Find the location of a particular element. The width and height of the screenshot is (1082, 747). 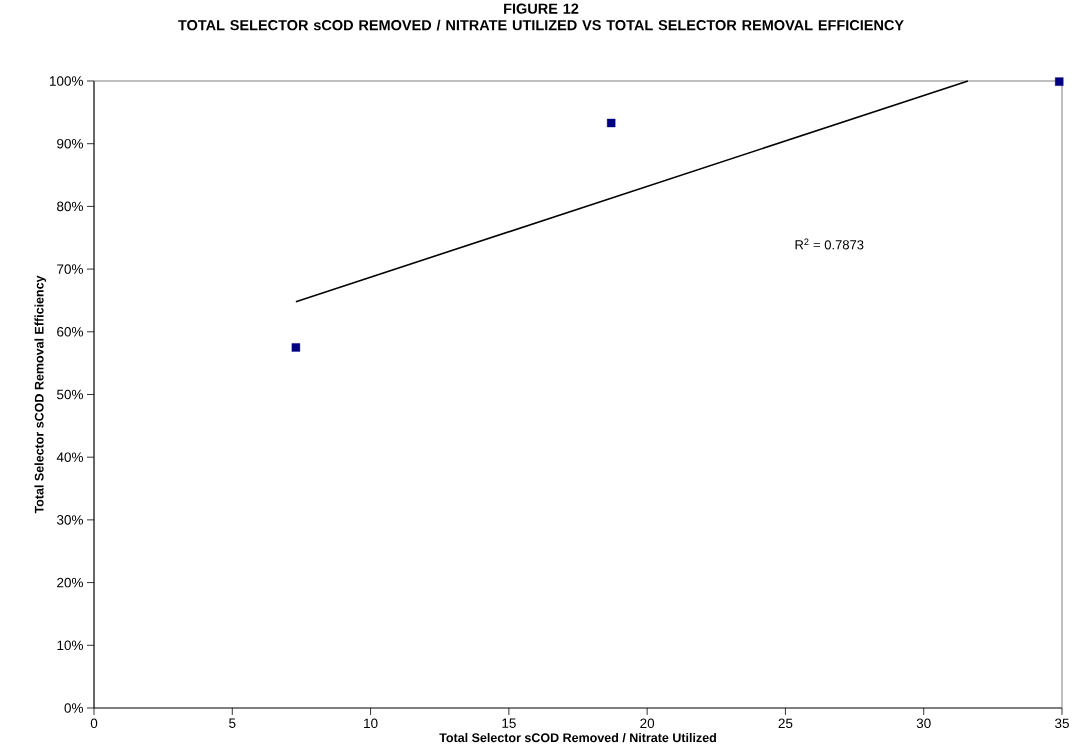

x-tick-label: 25 is located at coordinates (785, 723).